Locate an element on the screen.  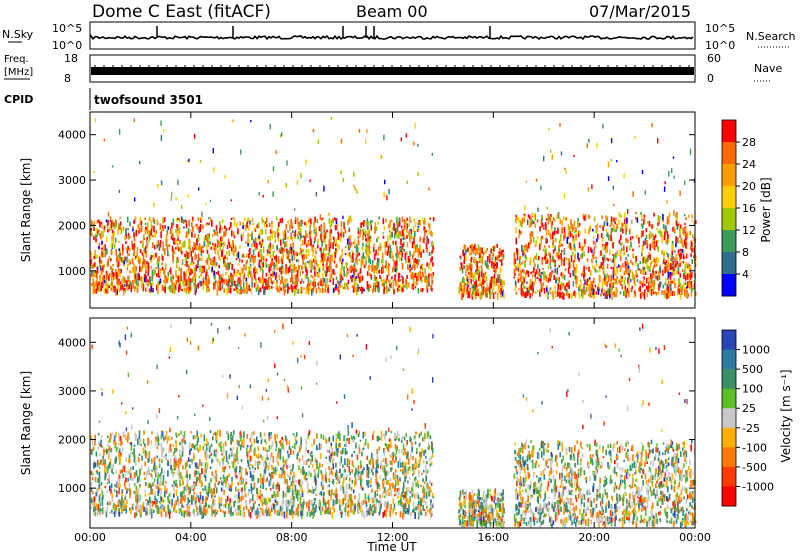
freq-label-2: [MHz] is located at coordinates (18, 72).